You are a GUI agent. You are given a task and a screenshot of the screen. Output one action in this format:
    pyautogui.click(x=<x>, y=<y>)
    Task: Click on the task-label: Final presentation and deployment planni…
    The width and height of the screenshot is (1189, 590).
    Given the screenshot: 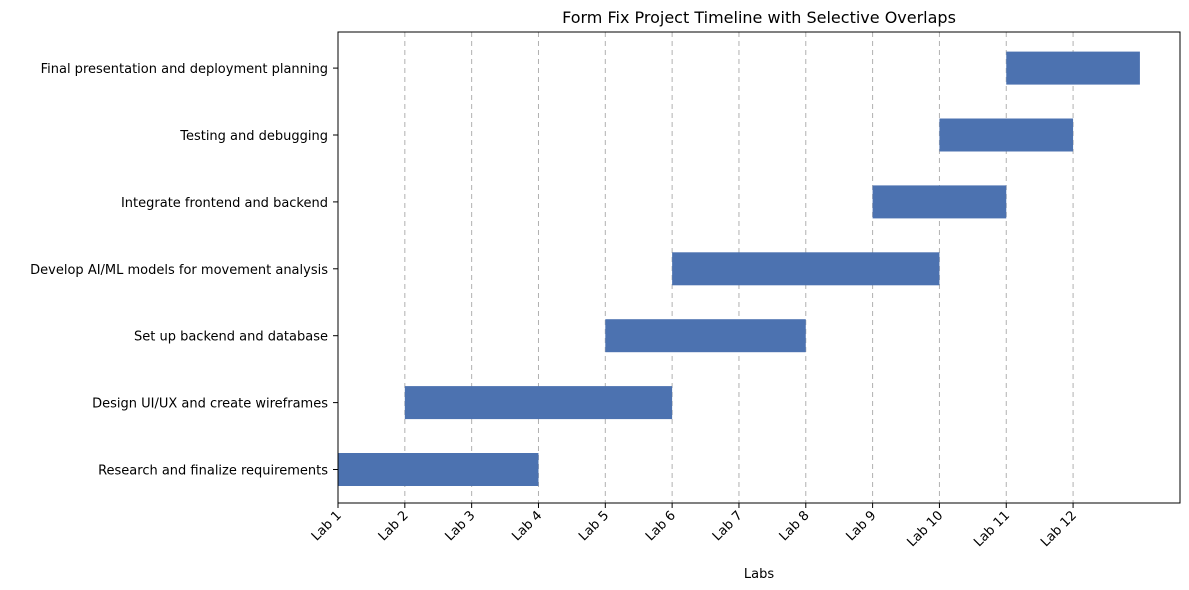 What is the action you would take?
    pyautogui.click(x=184, y=69)
    